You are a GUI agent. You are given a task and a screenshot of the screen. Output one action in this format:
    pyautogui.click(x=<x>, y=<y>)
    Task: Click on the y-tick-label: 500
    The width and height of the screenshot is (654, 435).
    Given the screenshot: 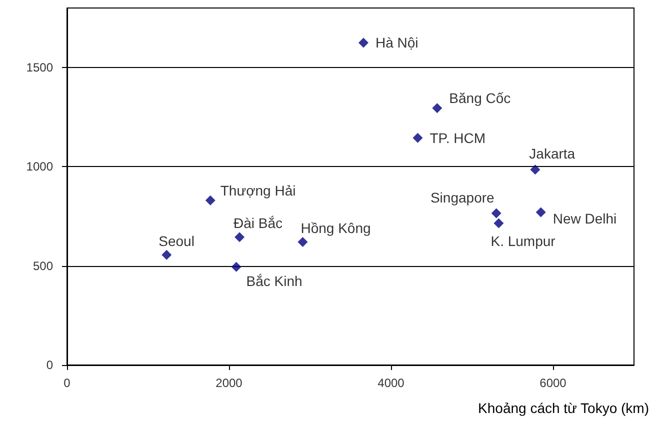 What is the action you would take?
    pyautogui.click(x=43, y=265)
    